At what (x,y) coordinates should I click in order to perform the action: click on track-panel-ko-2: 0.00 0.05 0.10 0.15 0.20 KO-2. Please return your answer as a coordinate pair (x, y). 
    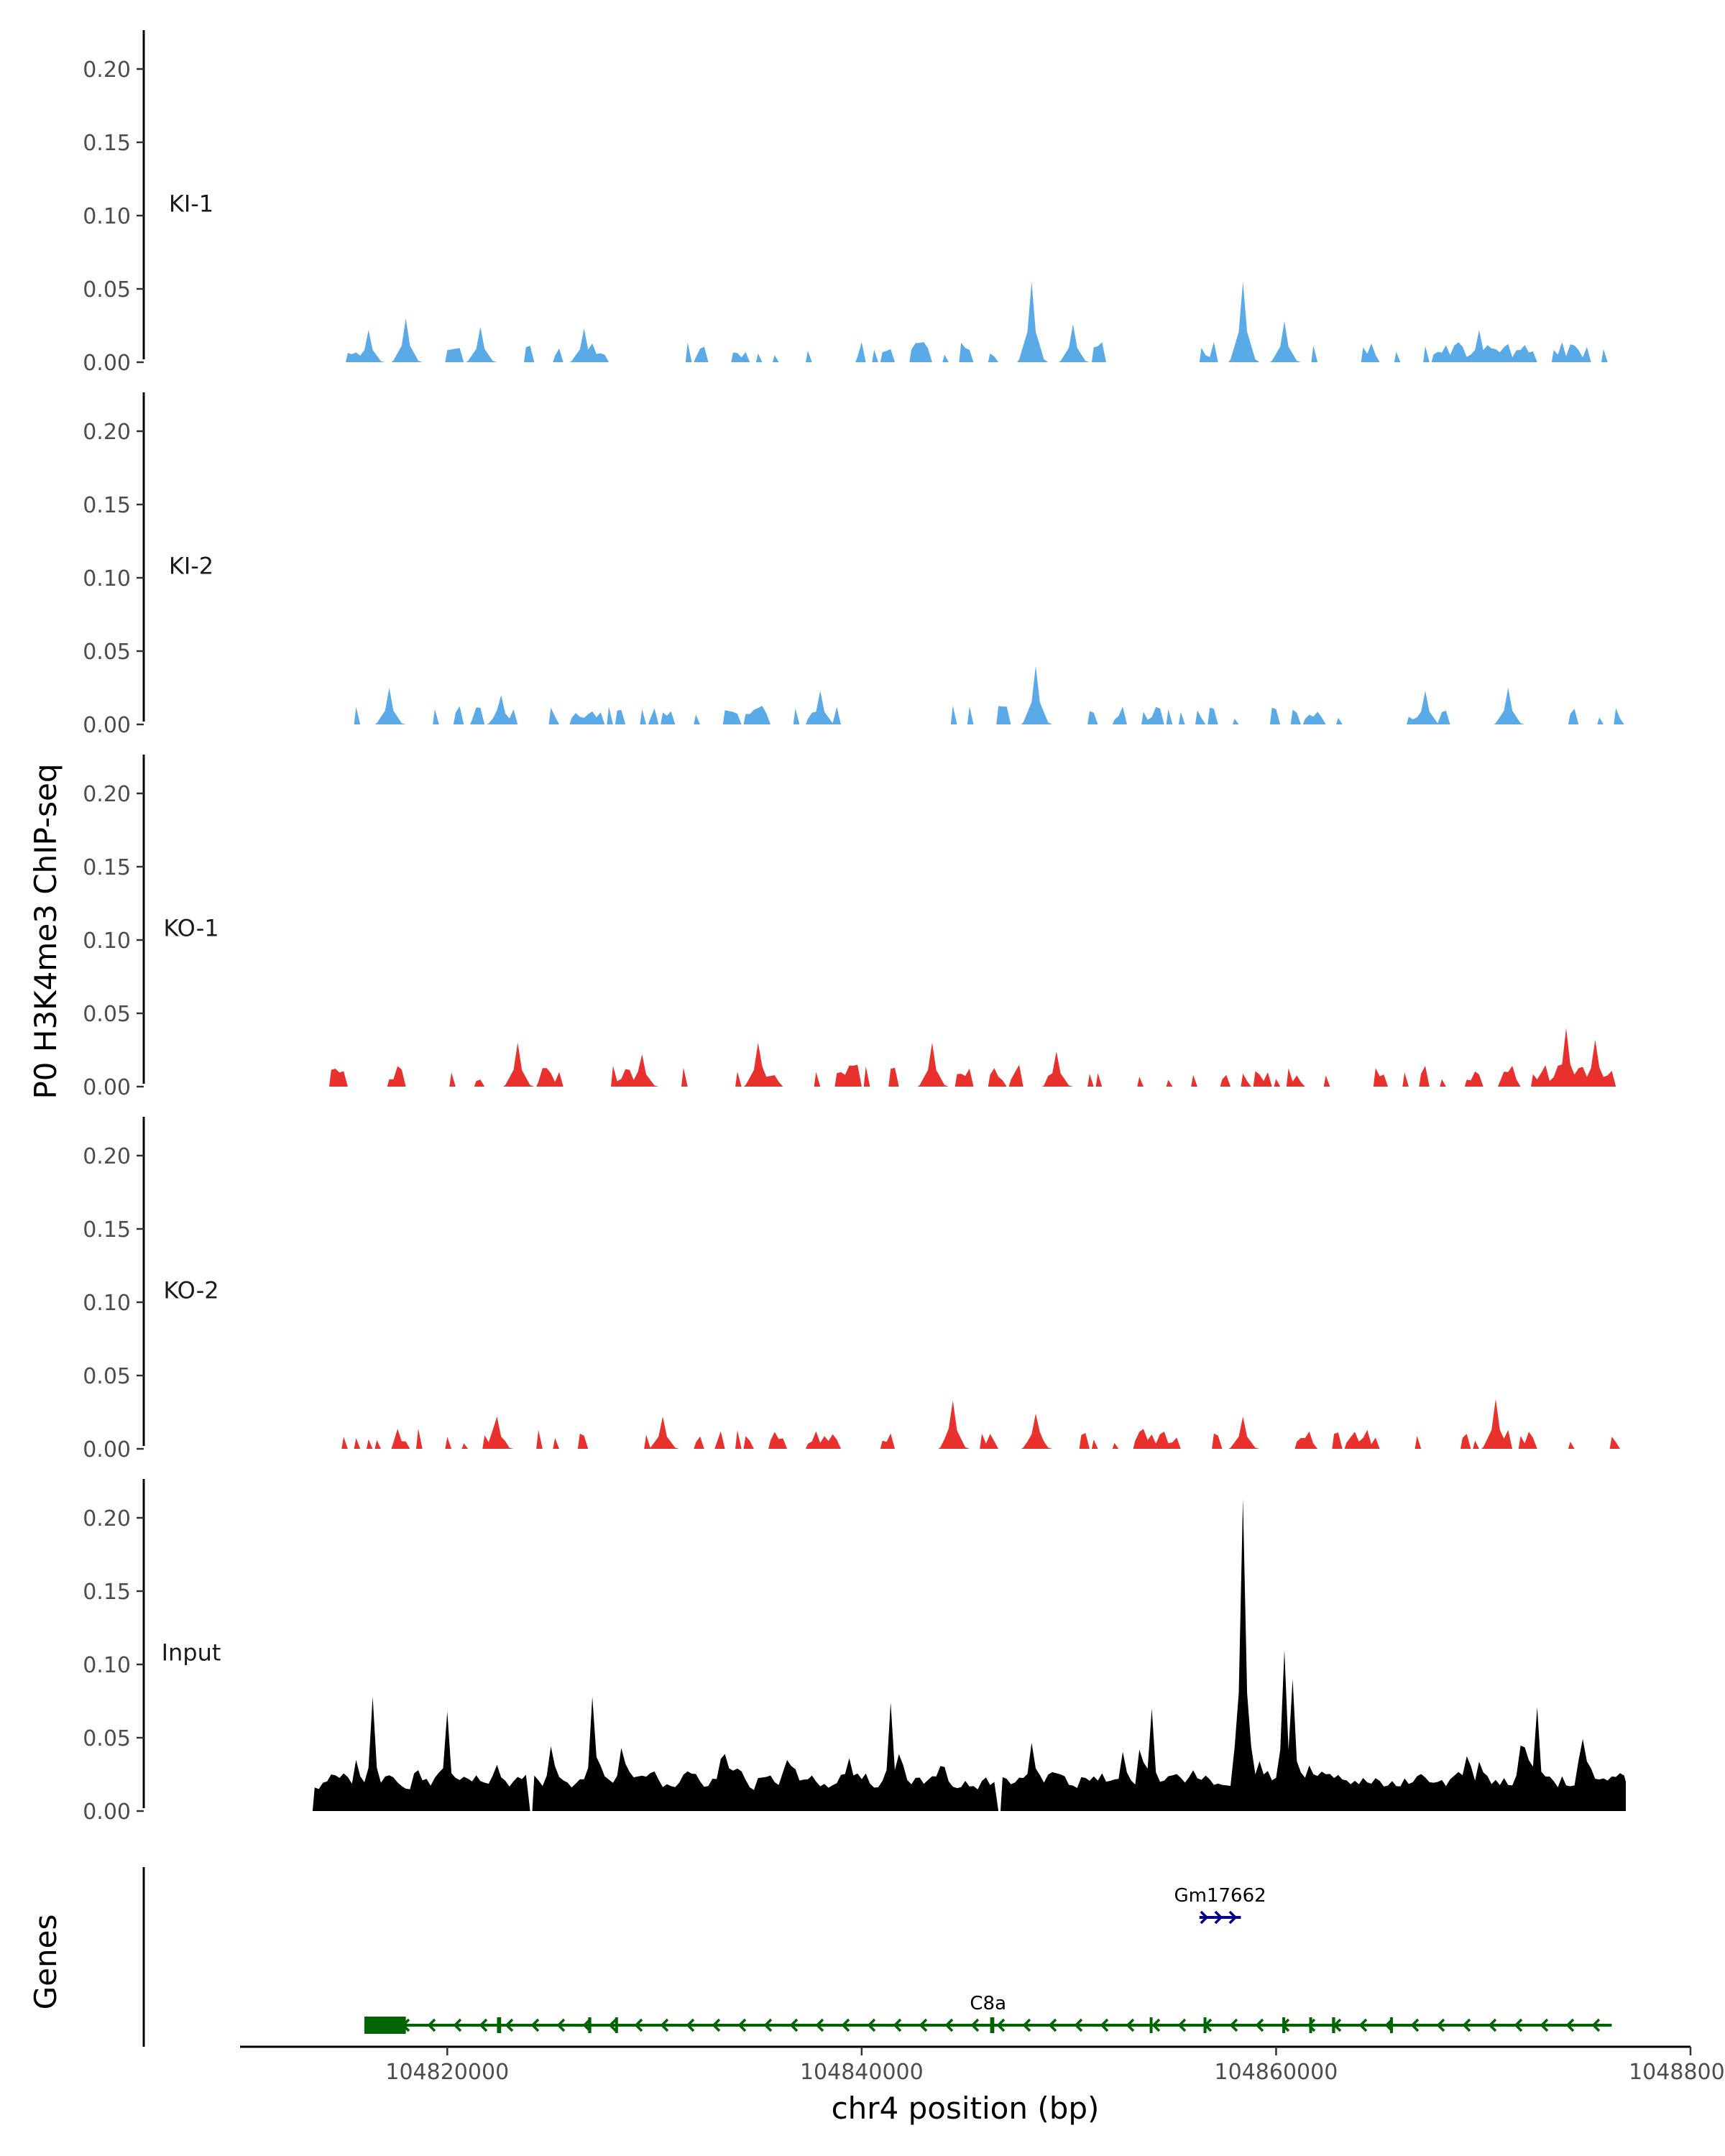
    Looking at the image, I should click on (854, 1289).